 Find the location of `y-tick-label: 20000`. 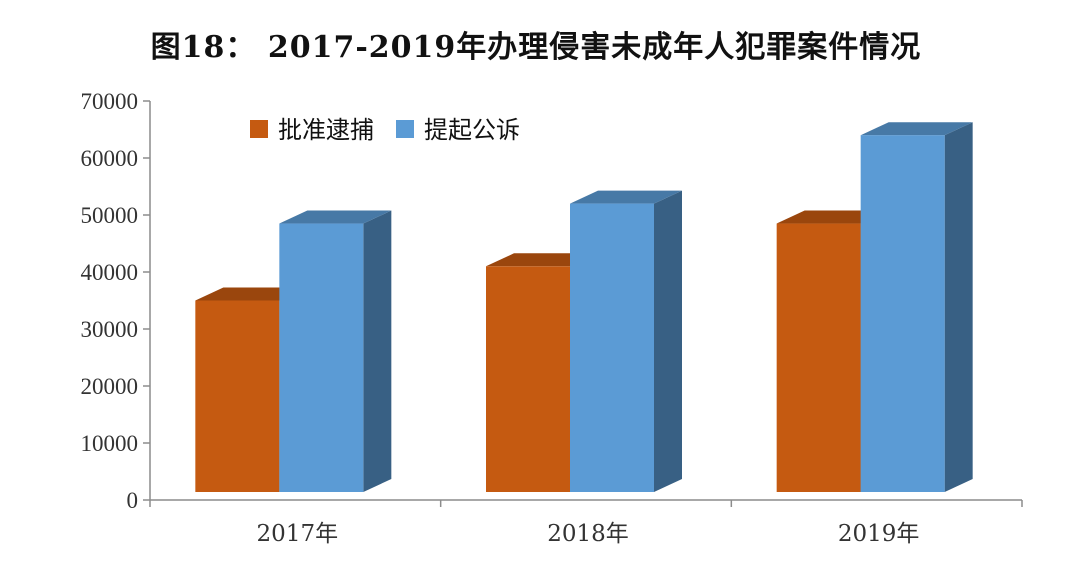

y-tick-label: 20000 is located at coordinates (110, 386).